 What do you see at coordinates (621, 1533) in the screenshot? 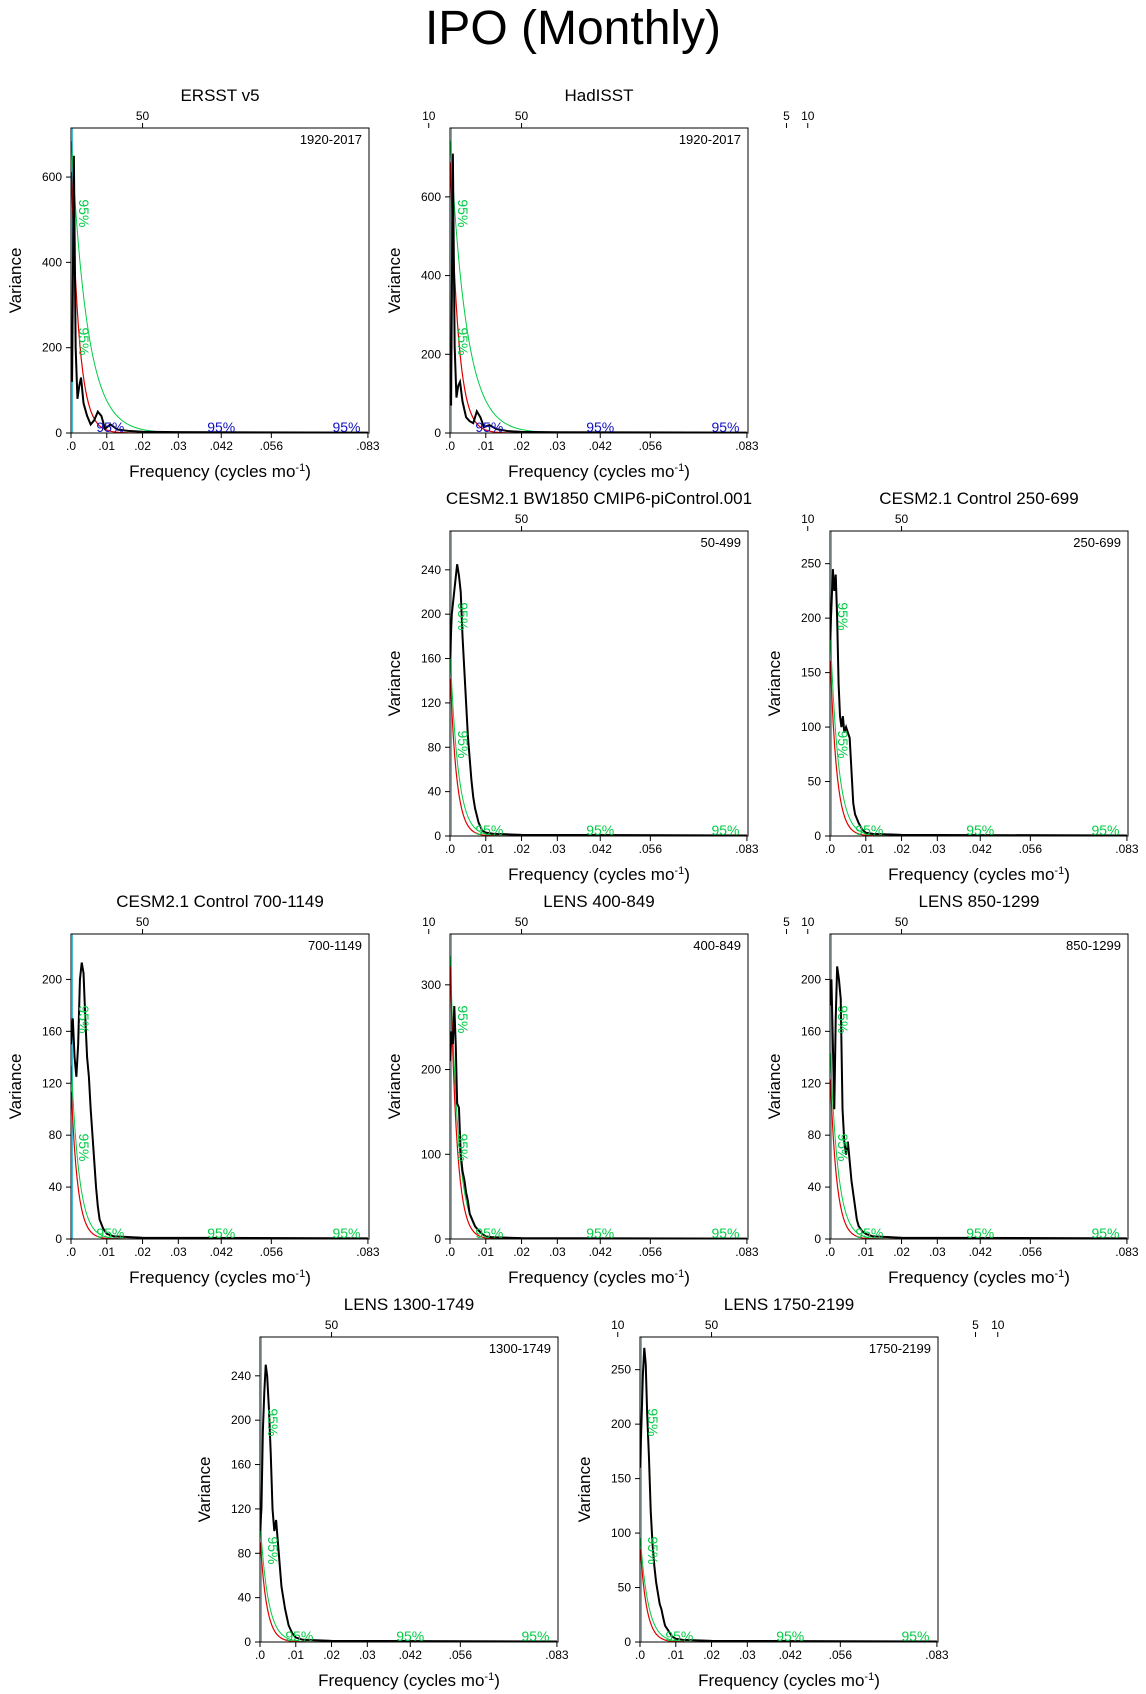
I see `y-tick-label: 100` at bounding box center [621, 1533].